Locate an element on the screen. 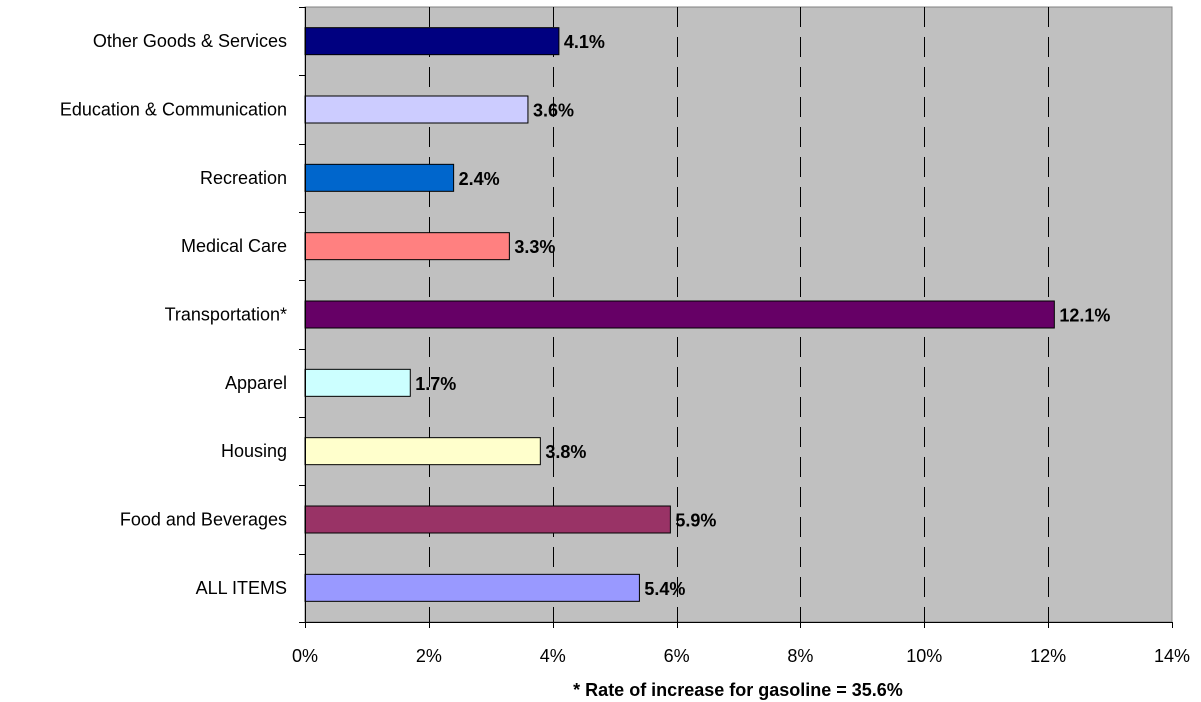  category-label-1: Education & Communication is located at coordinates (173, 110).